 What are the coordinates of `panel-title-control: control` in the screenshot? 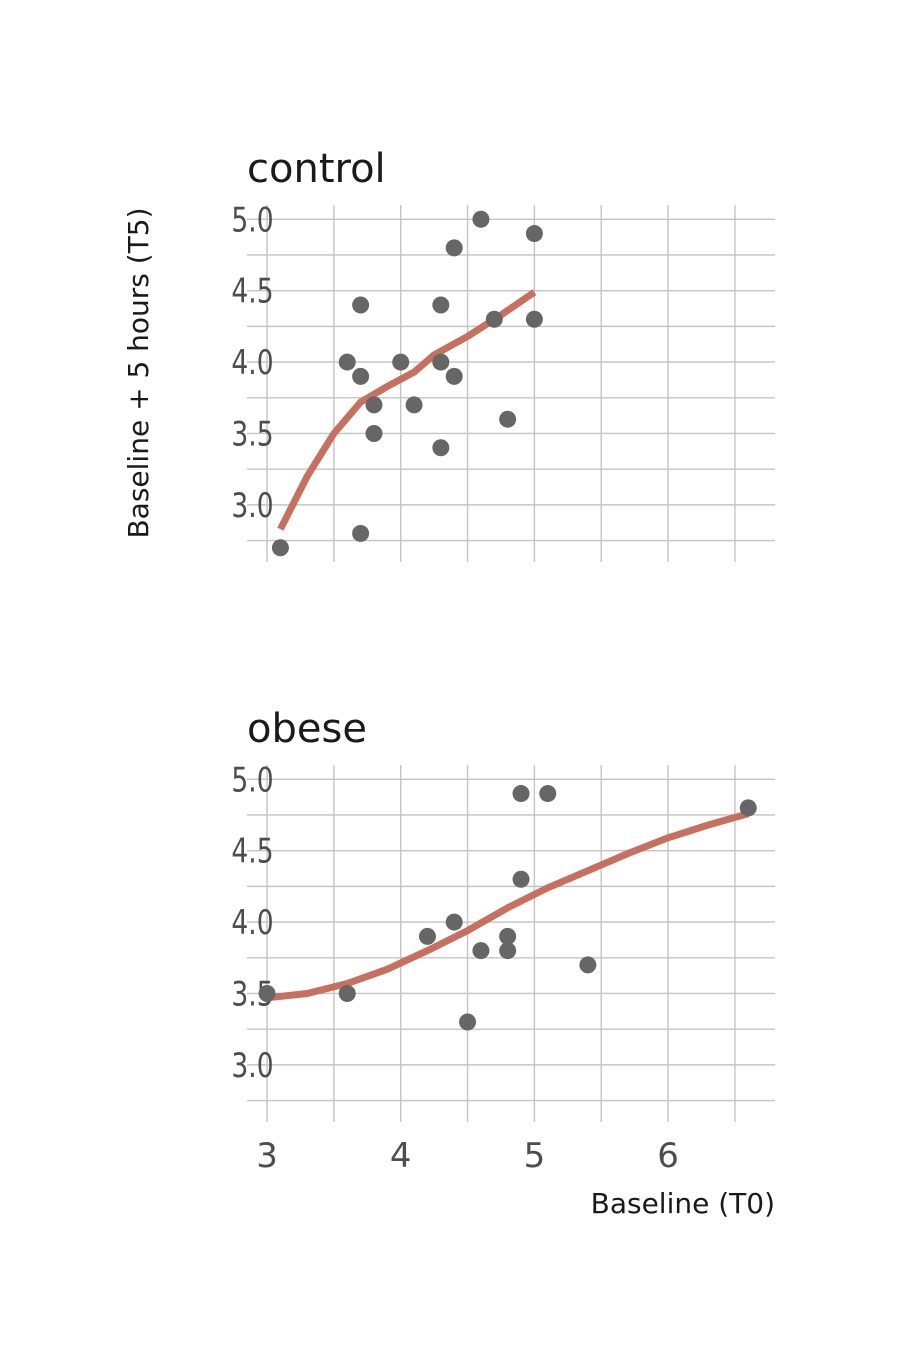 It's located at (316, 169).